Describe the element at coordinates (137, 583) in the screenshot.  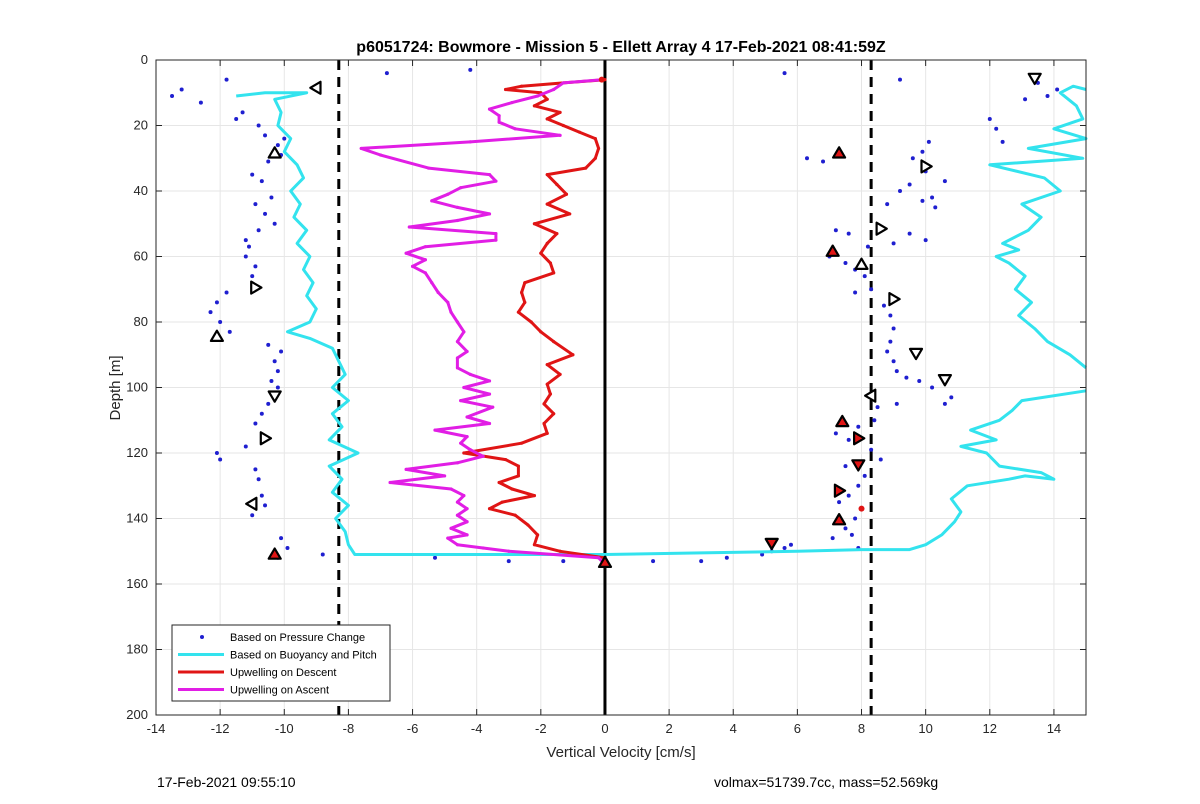
I see `y-tick-label: 160` at that location.